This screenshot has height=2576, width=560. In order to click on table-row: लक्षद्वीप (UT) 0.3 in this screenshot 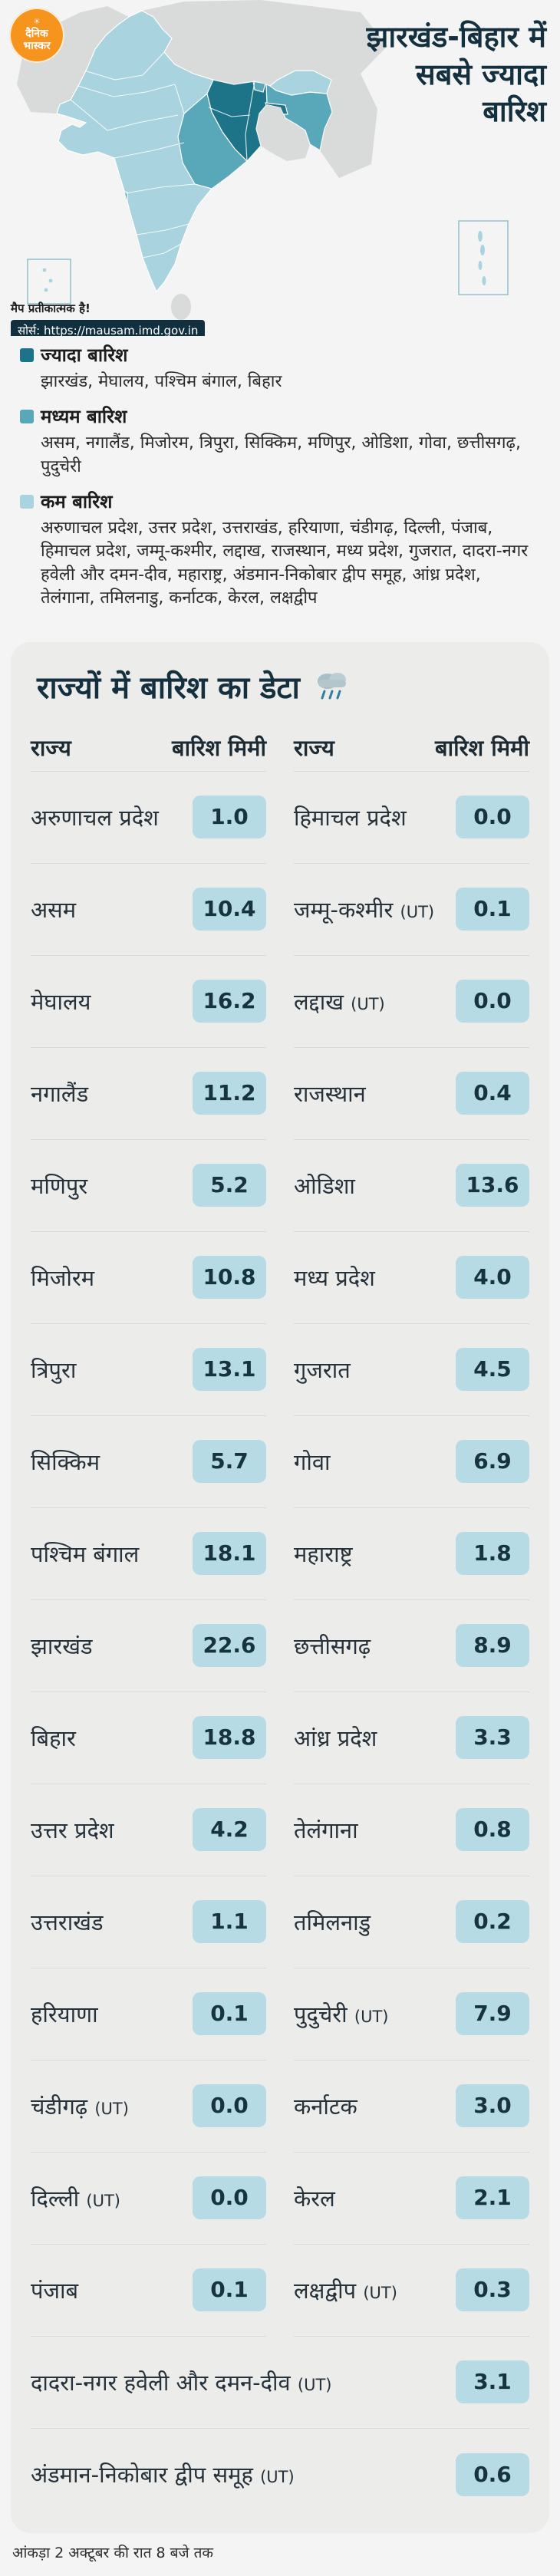, I will do `click(411, 2291)`.